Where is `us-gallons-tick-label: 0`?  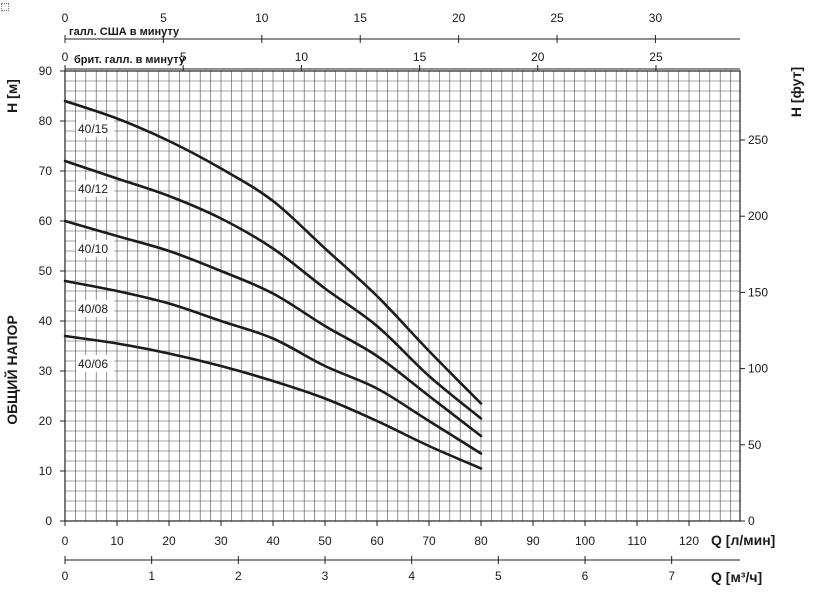
us-gallons-tick-label: 0 is located at coordinates (65, 18).